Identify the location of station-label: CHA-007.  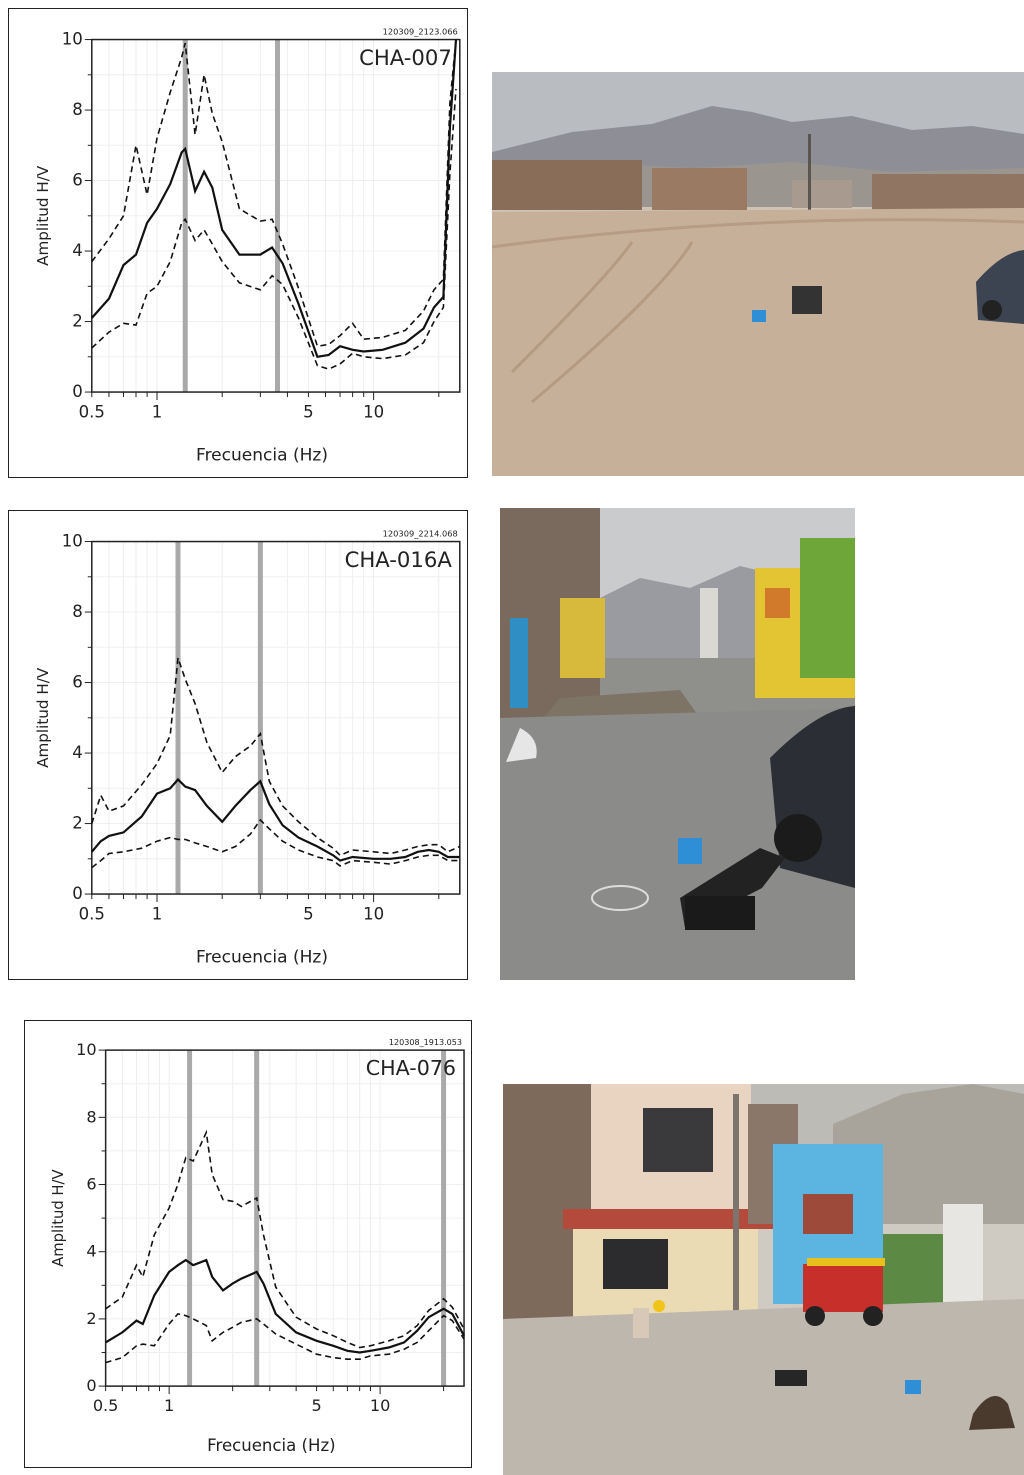
(405, 57).